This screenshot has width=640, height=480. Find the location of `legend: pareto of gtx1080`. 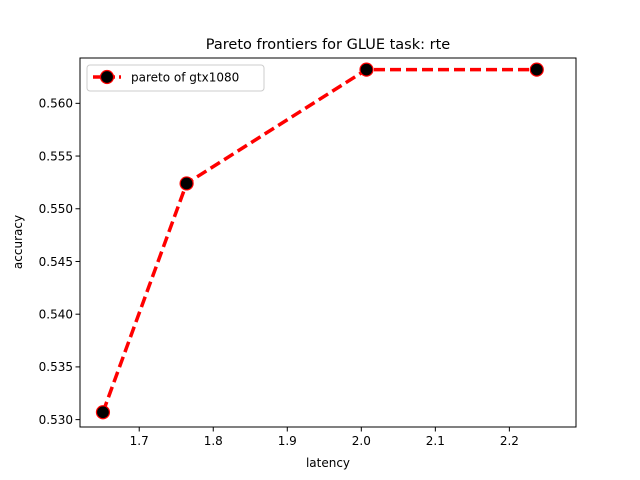

legend: pareto of gtx1080 is located at coordinates (175, 78).